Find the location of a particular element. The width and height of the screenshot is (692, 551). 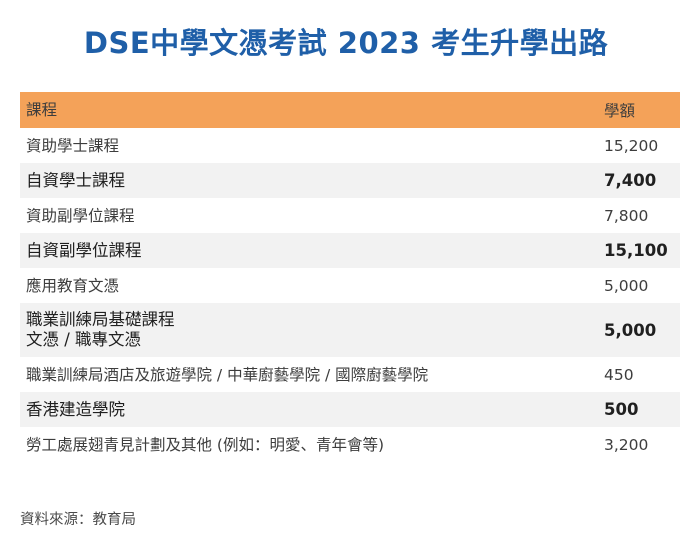

source-note: 資料來源：教育局 is located at coordinates (78, 520).